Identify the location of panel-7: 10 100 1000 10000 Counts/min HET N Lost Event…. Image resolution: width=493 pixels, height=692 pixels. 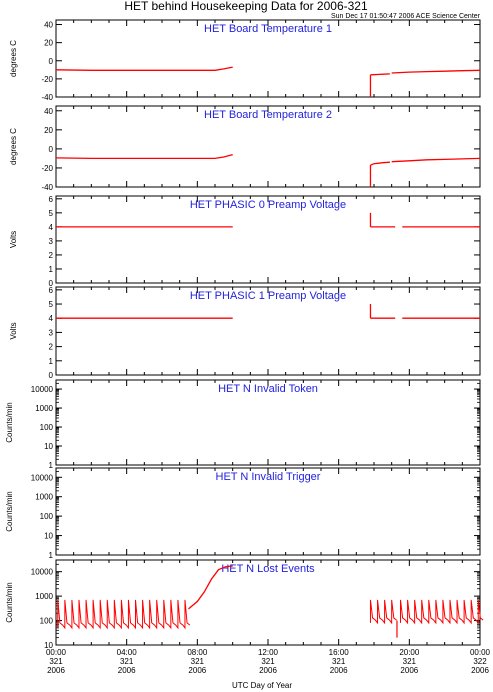
(244, 604).